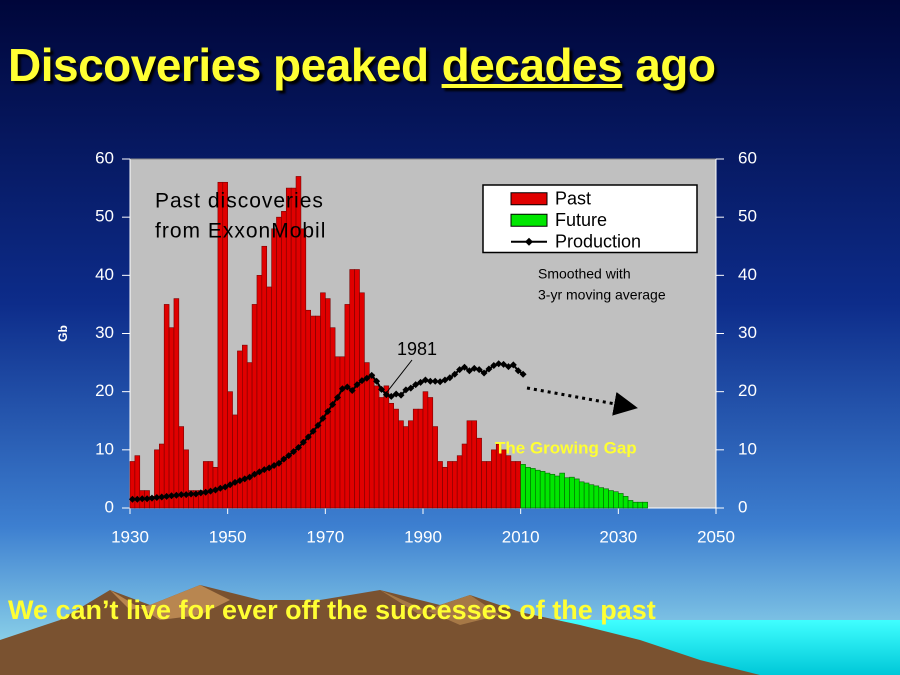  What do you see at coordinates (747, 157) in the screenshot?
I see `y2-tick-label: 60` at bounding box center [747, 157].